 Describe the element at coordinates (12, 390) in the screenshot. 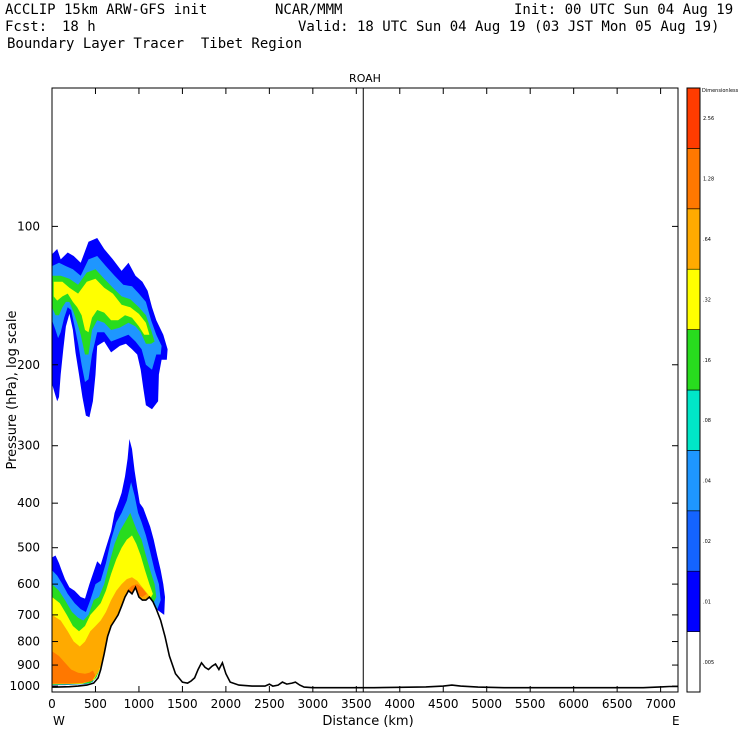

I see `y-axis-label: Pressure (hPa), log scale` at that location.